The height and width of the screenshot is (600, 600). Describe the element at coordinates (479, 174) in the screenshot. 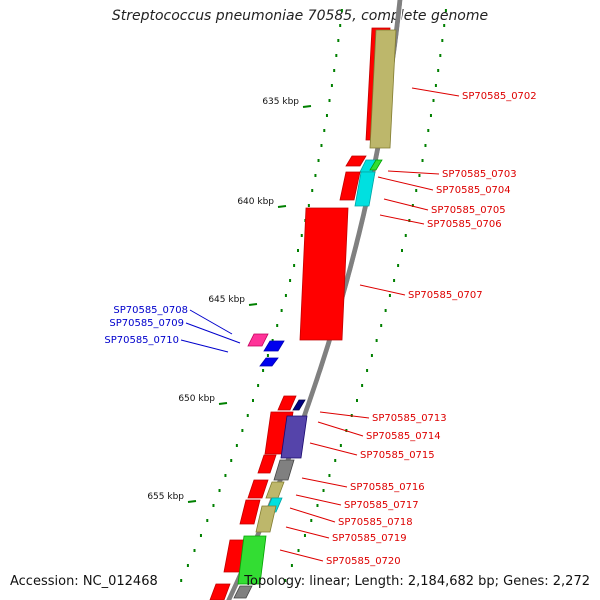

I see `gene-label: SP70585_0703` at that location.